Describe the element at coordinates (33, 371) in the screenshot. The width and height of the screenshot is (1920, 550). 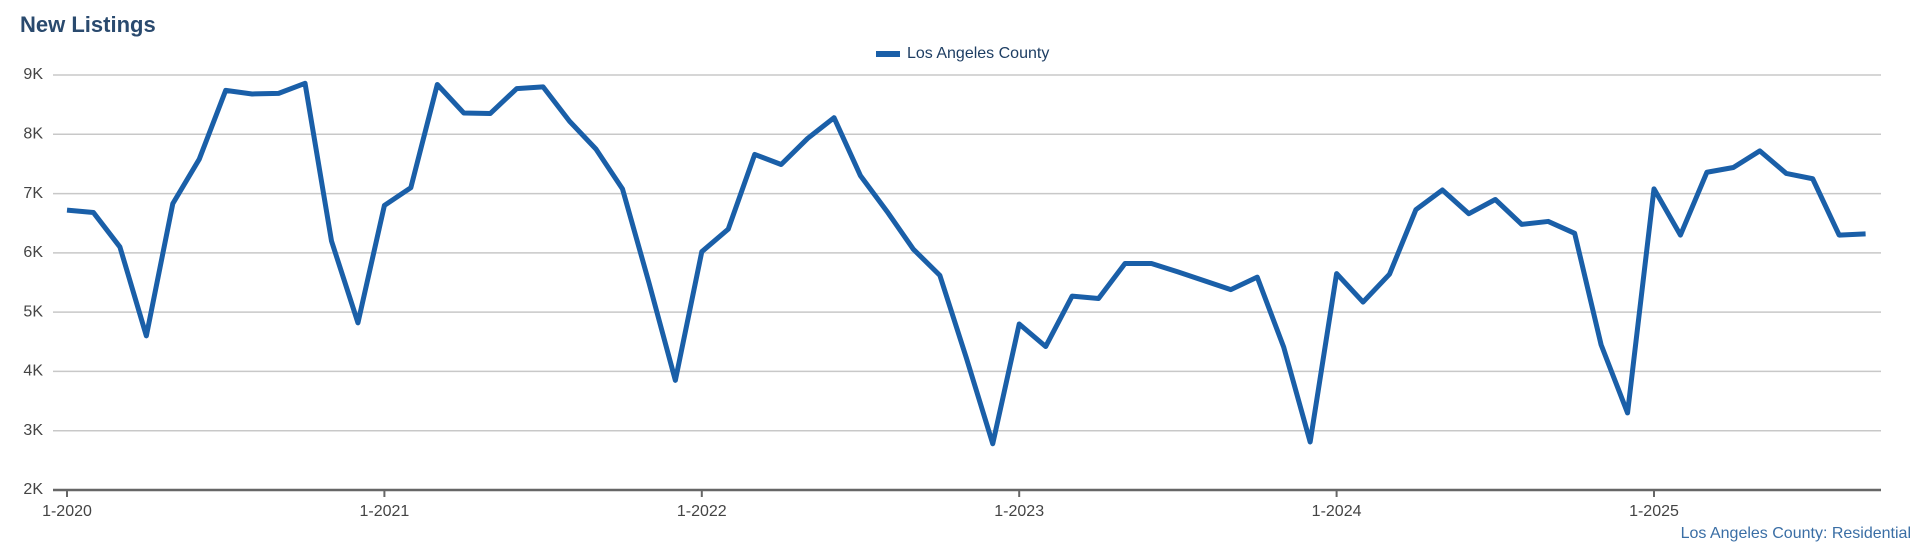
I see `y-tick-label: 4K` at that location.